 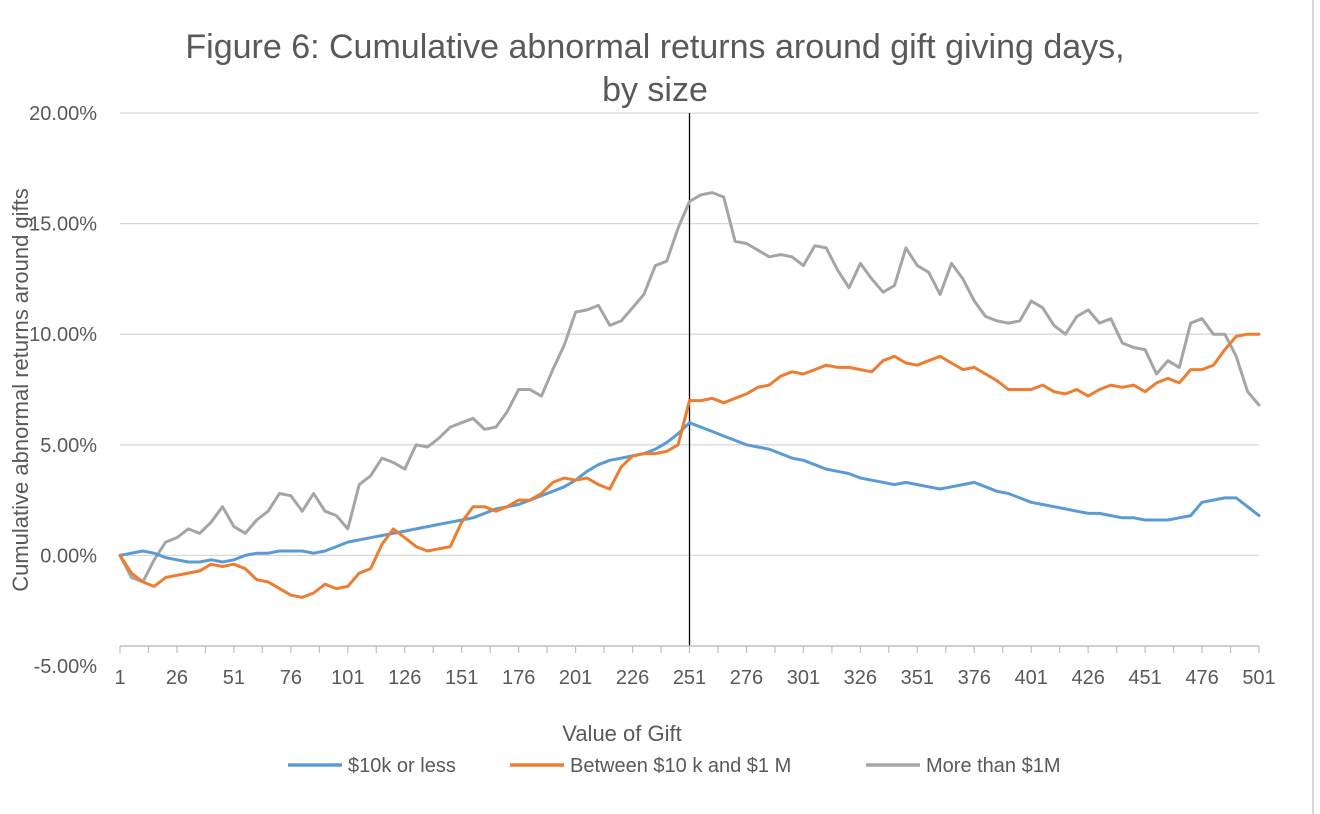 I want to click on x-tick-label: 376, so click(x=974, y=678).